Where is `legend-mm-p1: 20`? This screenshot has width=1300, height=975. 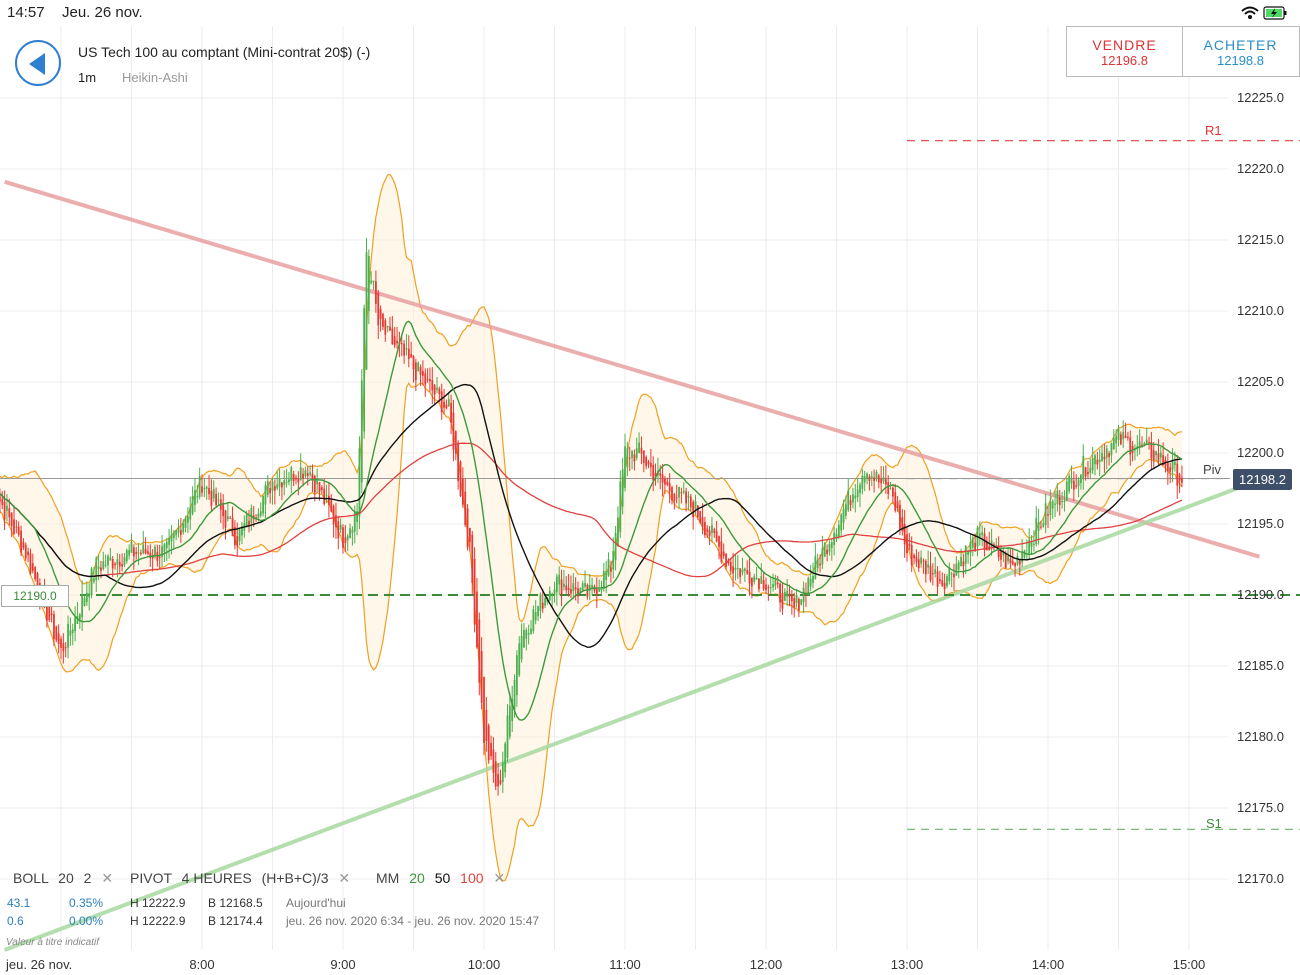 legend-mm-p1: 20 is located at coordinates (417, 878).